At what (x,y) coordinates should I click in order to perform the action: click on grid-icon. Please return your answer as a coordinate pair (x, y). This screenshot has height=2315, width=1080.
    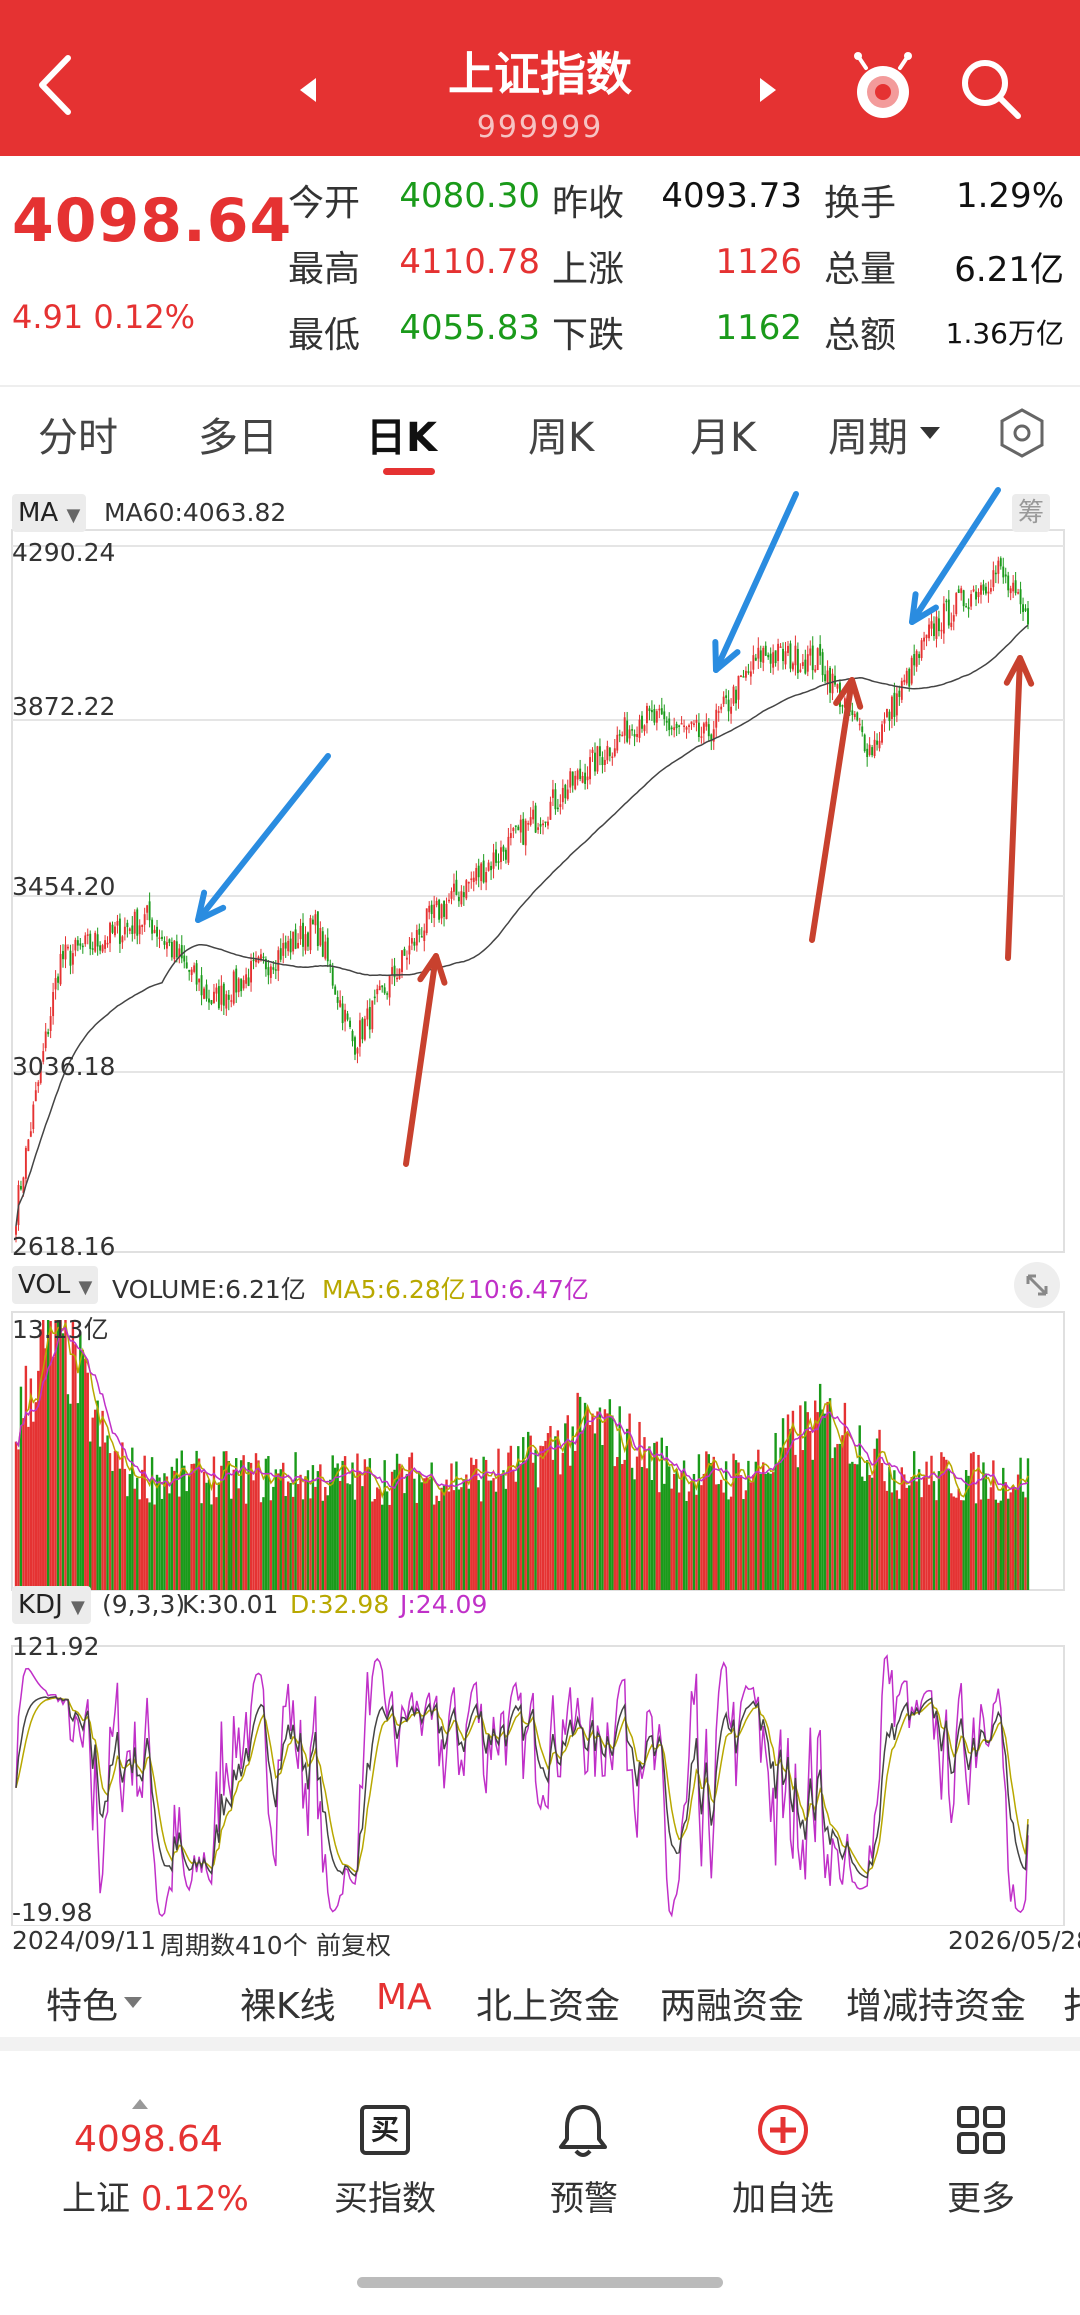
    Looking at the image, I should click on (981, 2130).